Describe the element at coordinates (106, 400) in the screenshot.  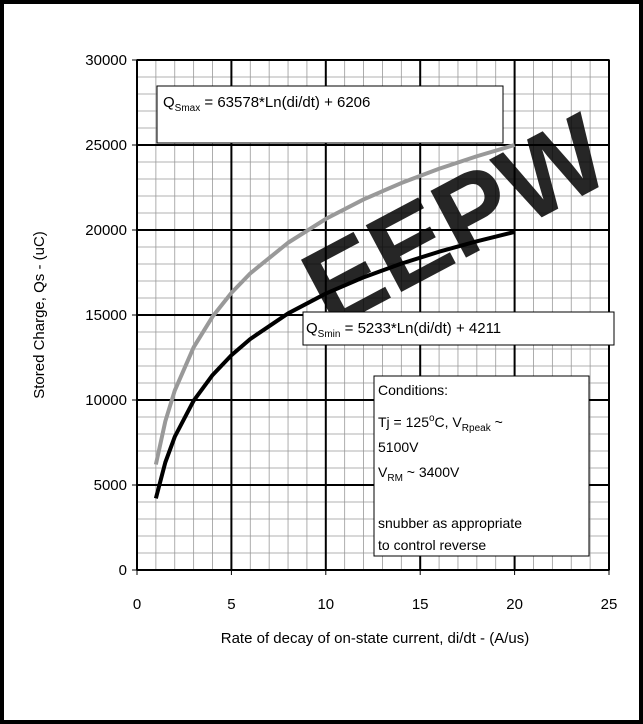
I see `y-tick-label: 10000` at that location.